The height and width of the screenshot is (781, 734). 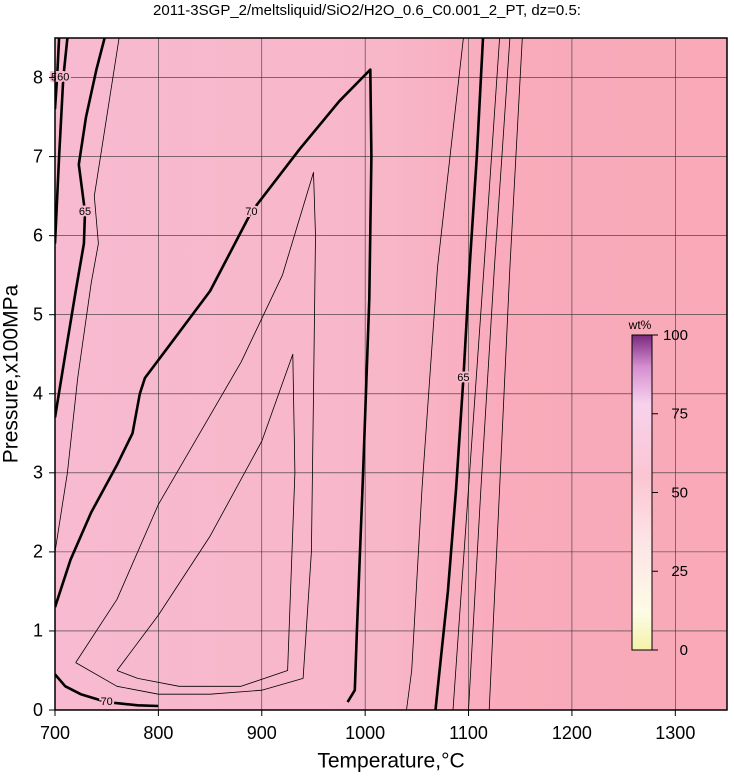 I want to click on y-tick-label: 5, so click(x=38, y=314).